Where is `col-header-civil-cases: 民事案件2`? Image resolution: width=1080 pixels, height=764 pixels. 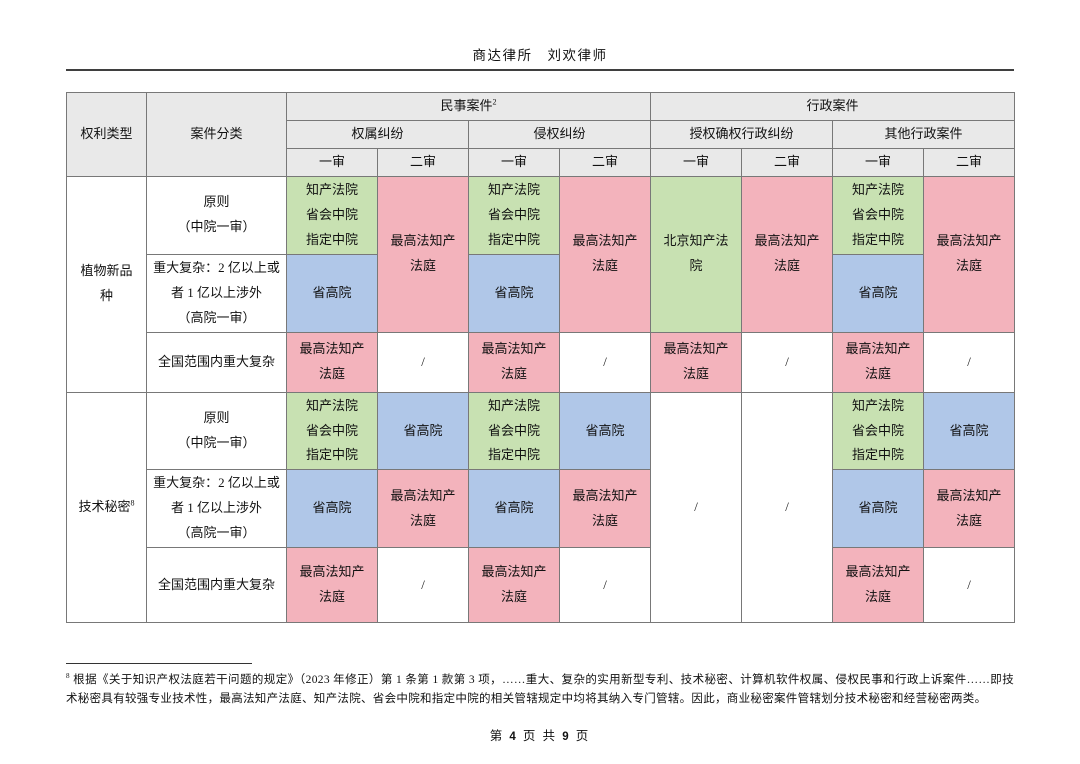
col-header-civil-cases: 民事案件2 is located at coordinates (468, 106).